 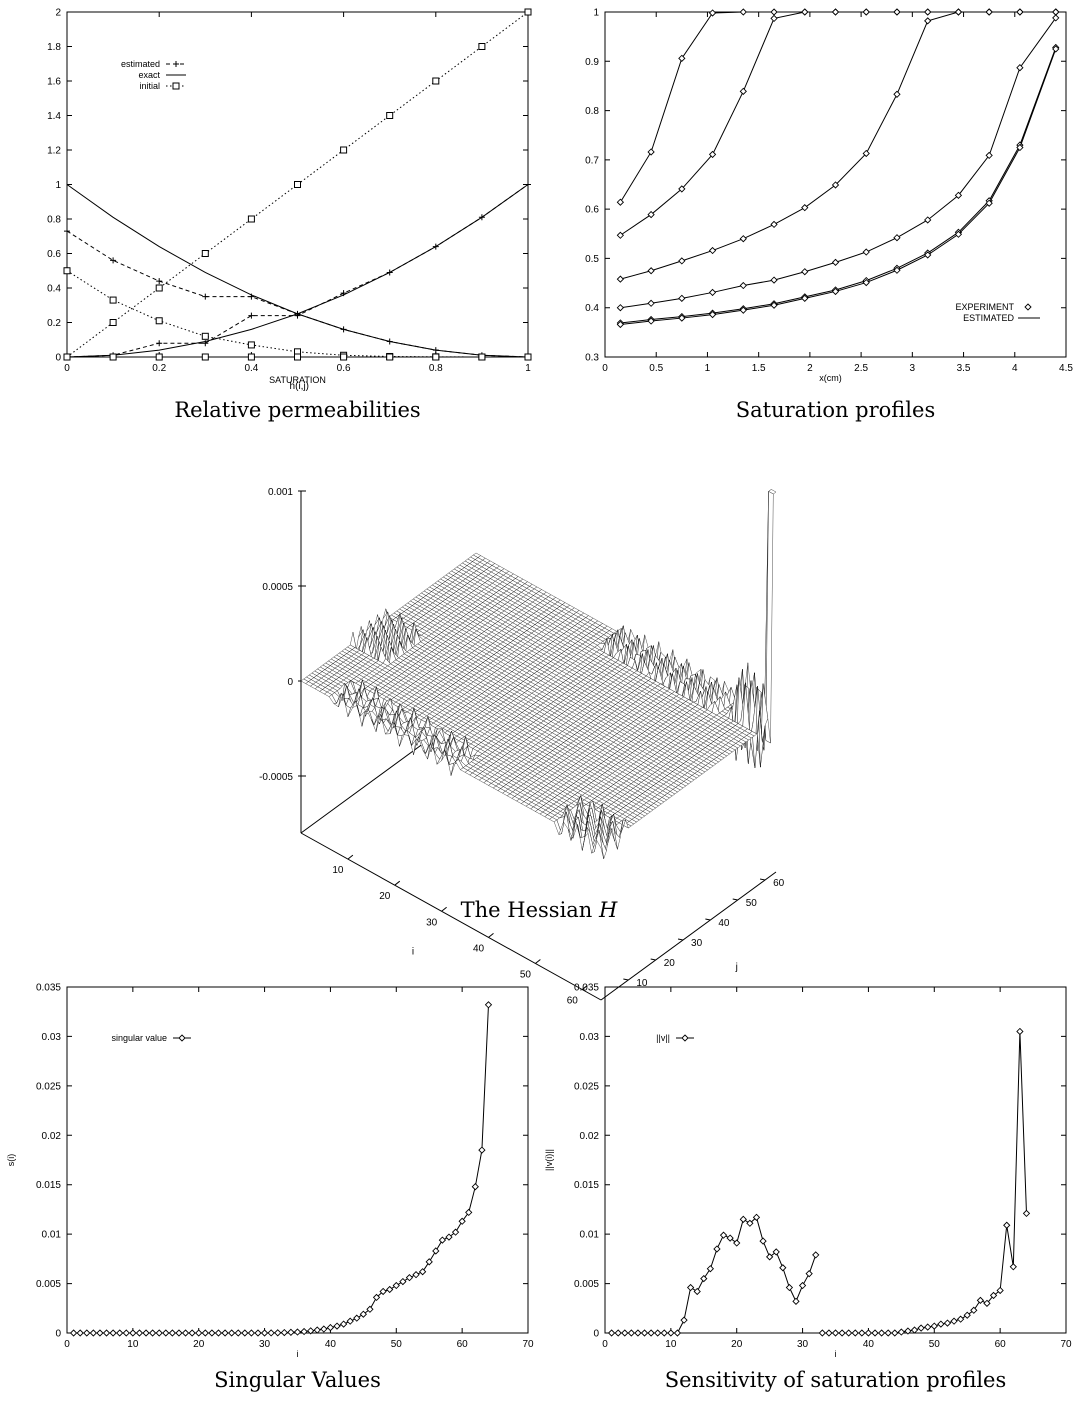 I want to click on x-tick-label: 20, so click(x=199, y=1344).